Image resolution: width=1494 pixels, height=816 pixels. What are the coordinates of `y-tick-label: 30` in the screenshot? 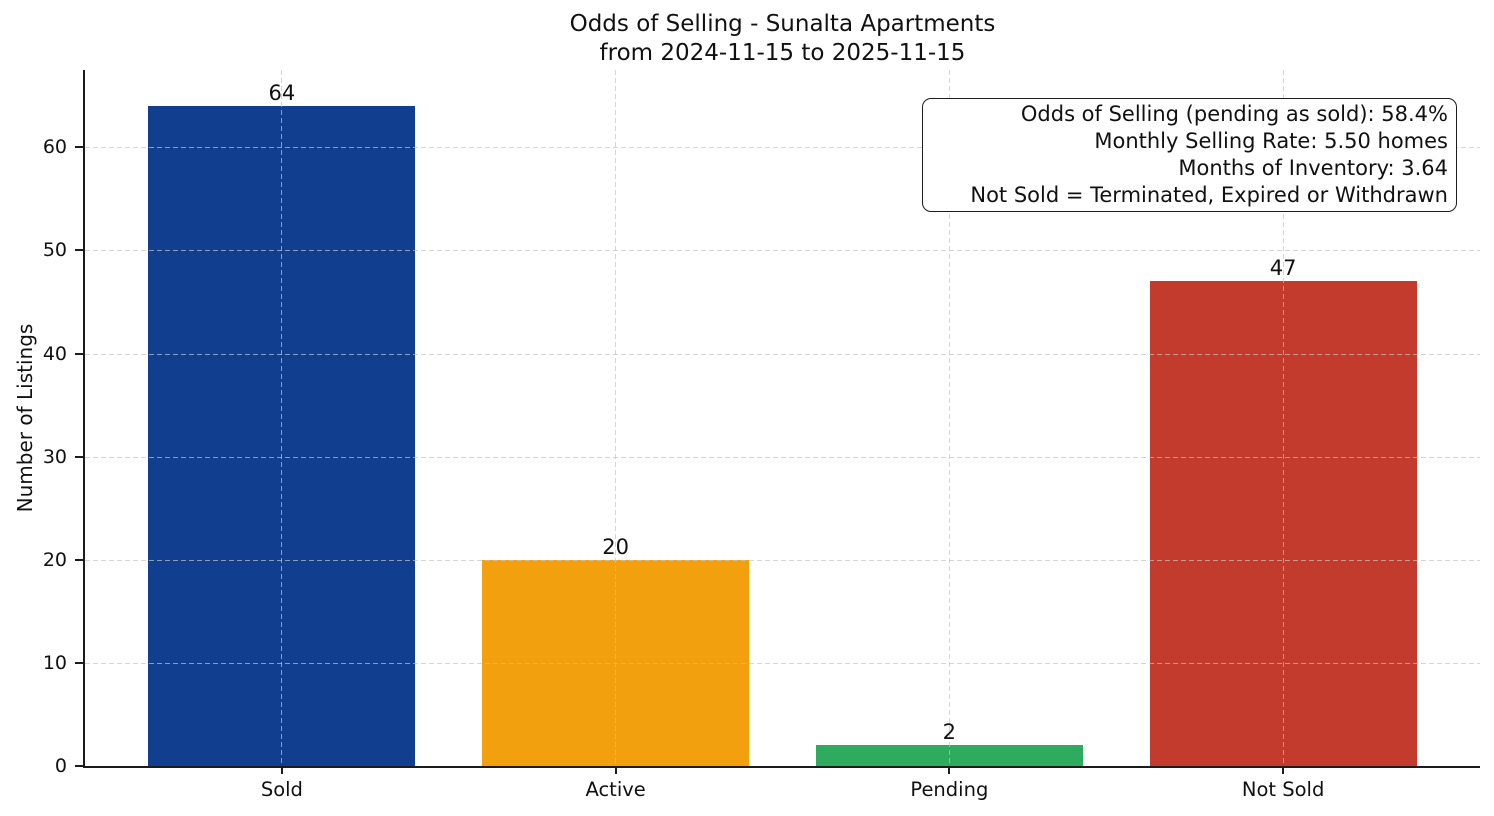 It's located at (54, 456).